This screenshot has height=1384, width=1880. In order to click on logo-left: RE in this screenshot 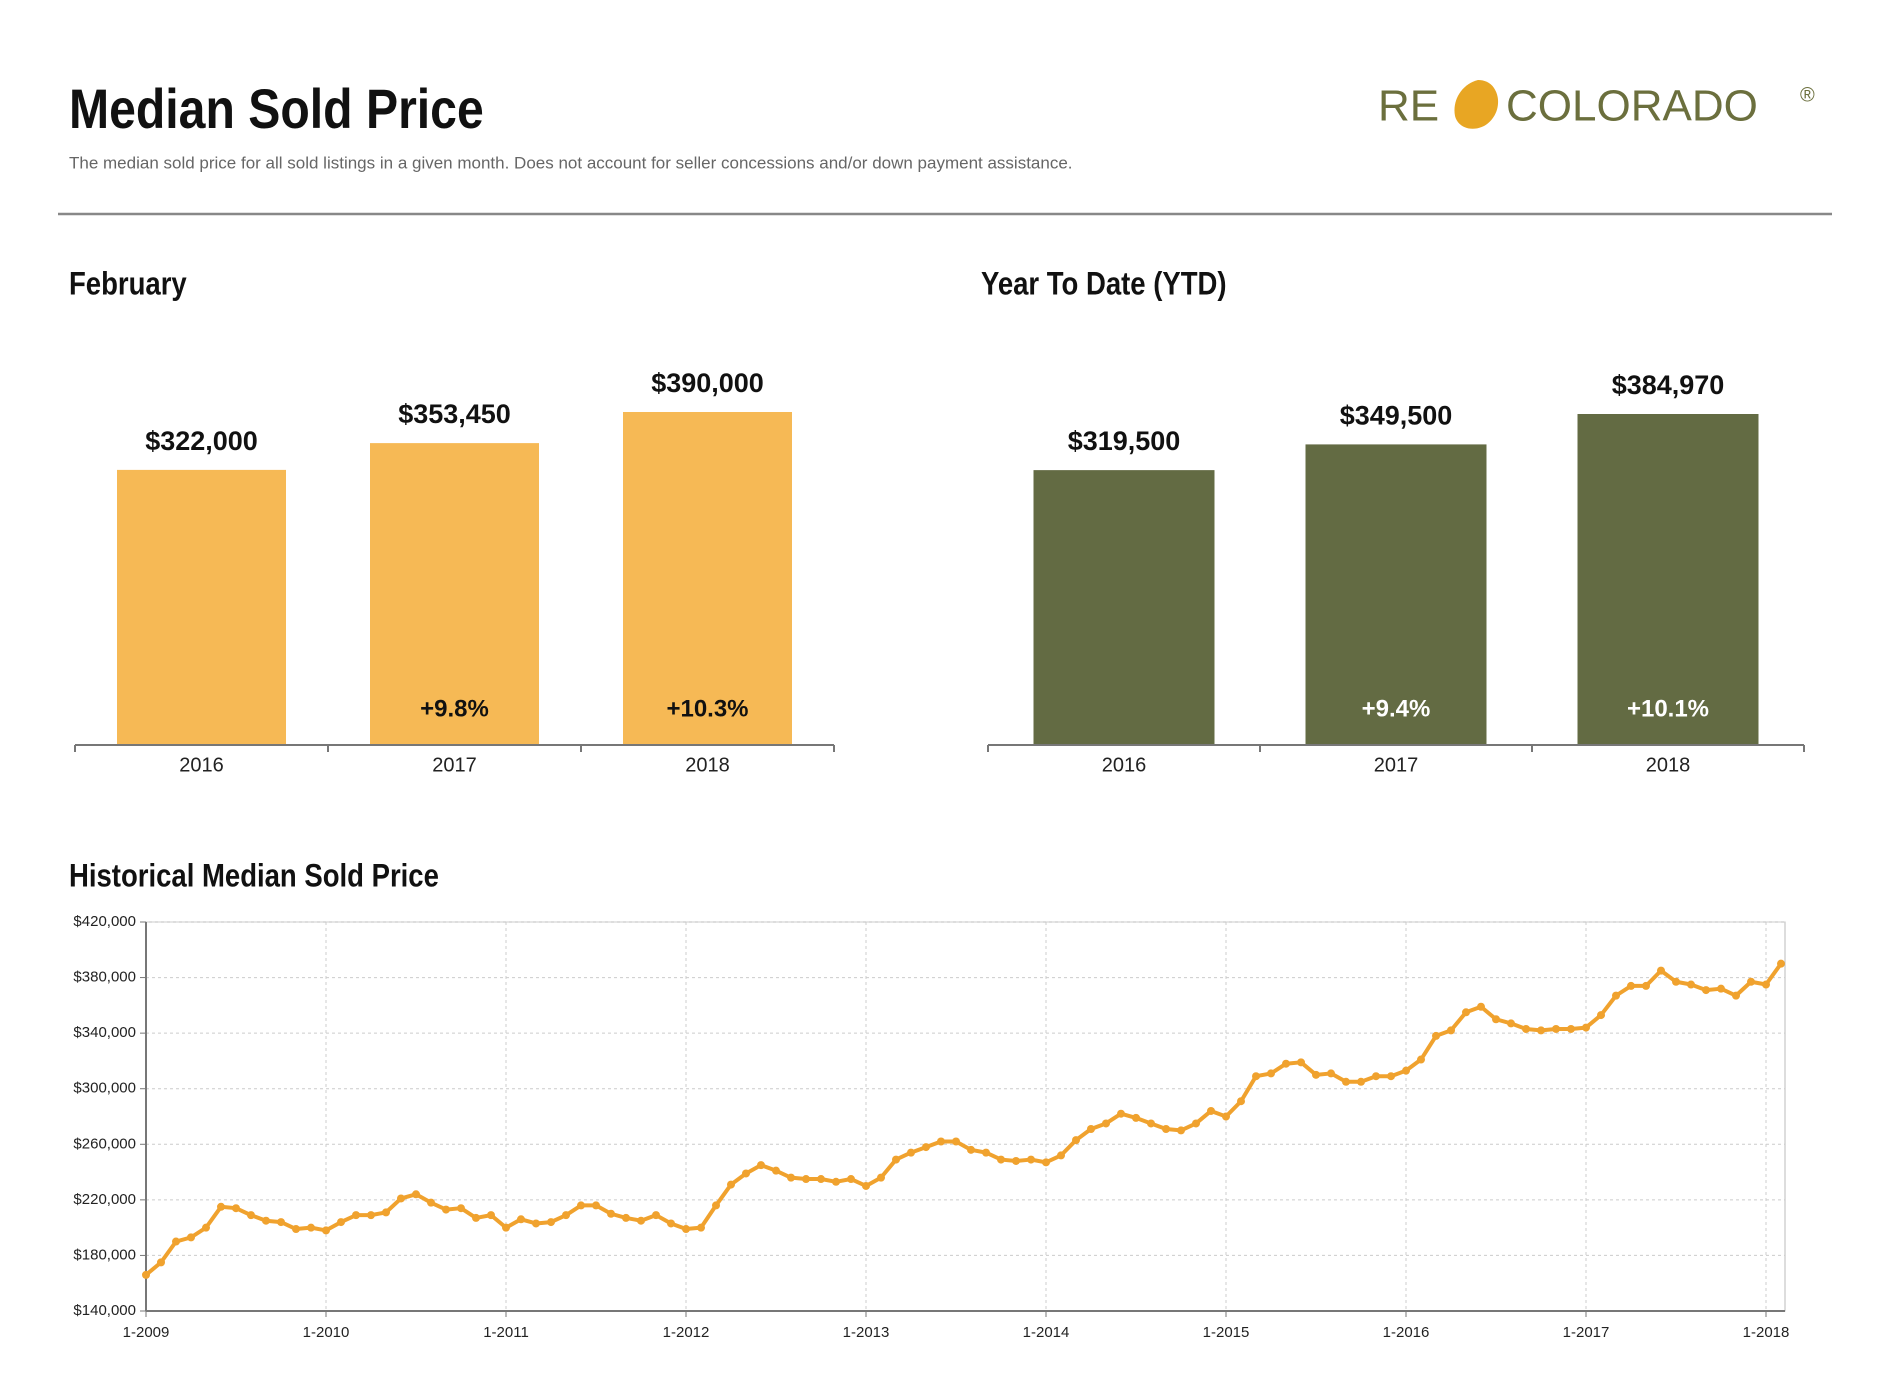, I will do `click(1408, 106)`.